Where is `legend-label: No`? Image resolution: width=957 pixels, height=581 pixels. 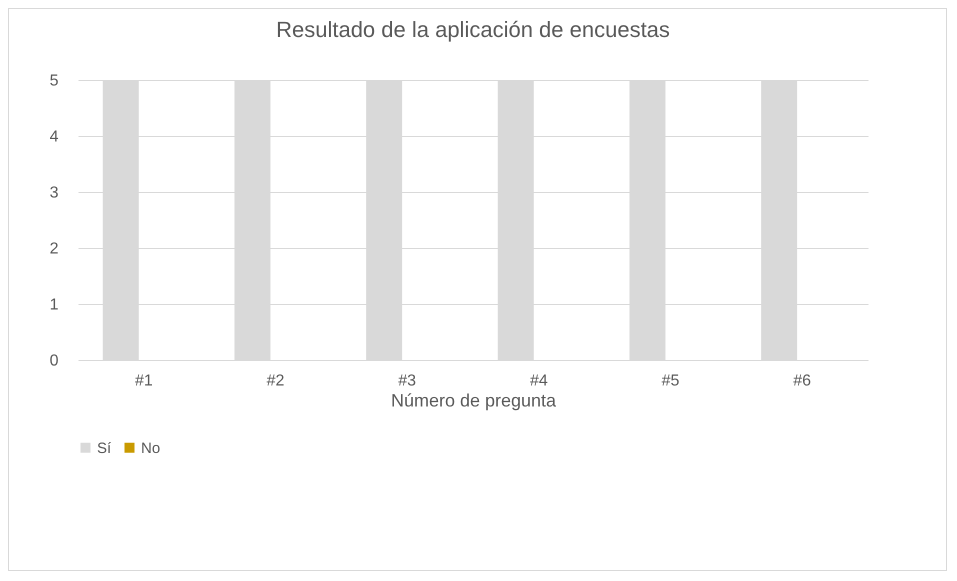 legend-label: No is located at coordinates (150, 448).